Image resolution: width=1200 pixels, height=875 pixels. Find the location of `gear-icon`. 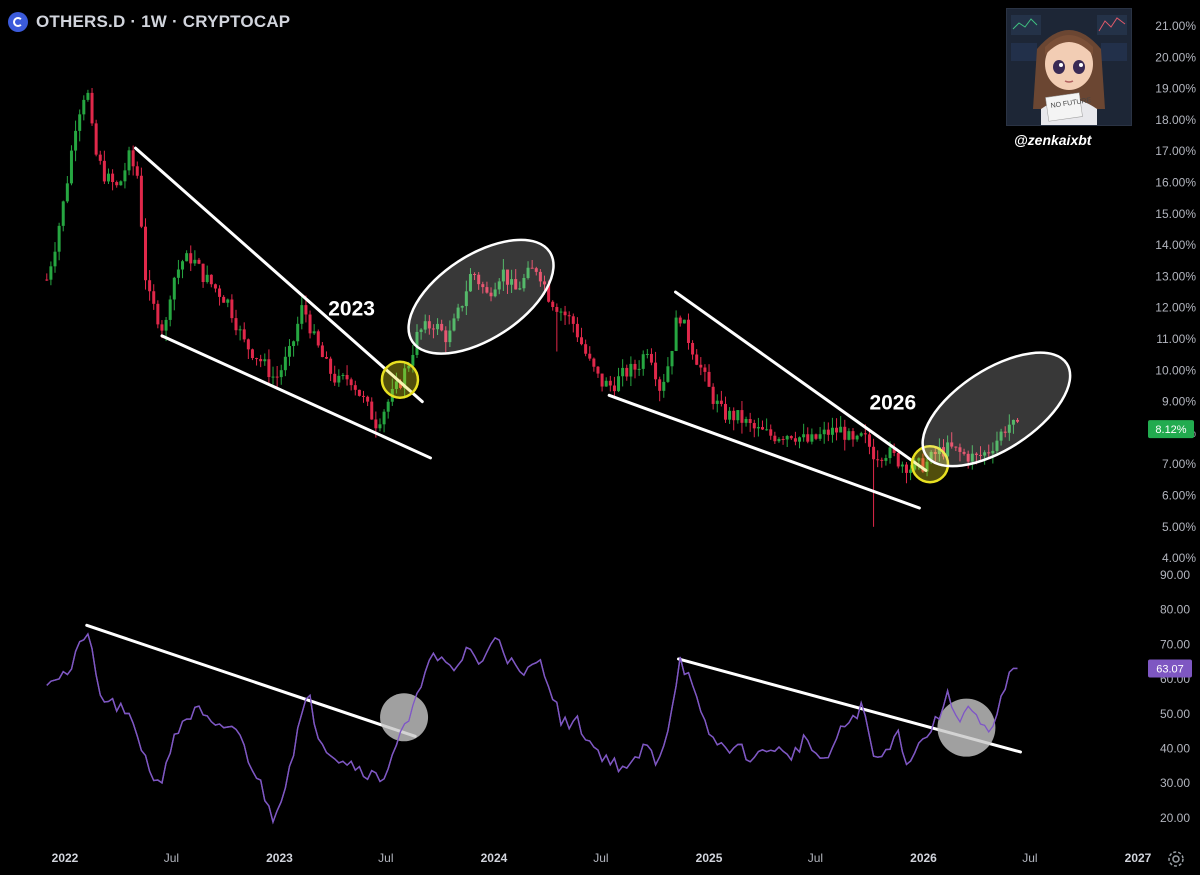

gear-icon is located at coordinates (1176, 859).